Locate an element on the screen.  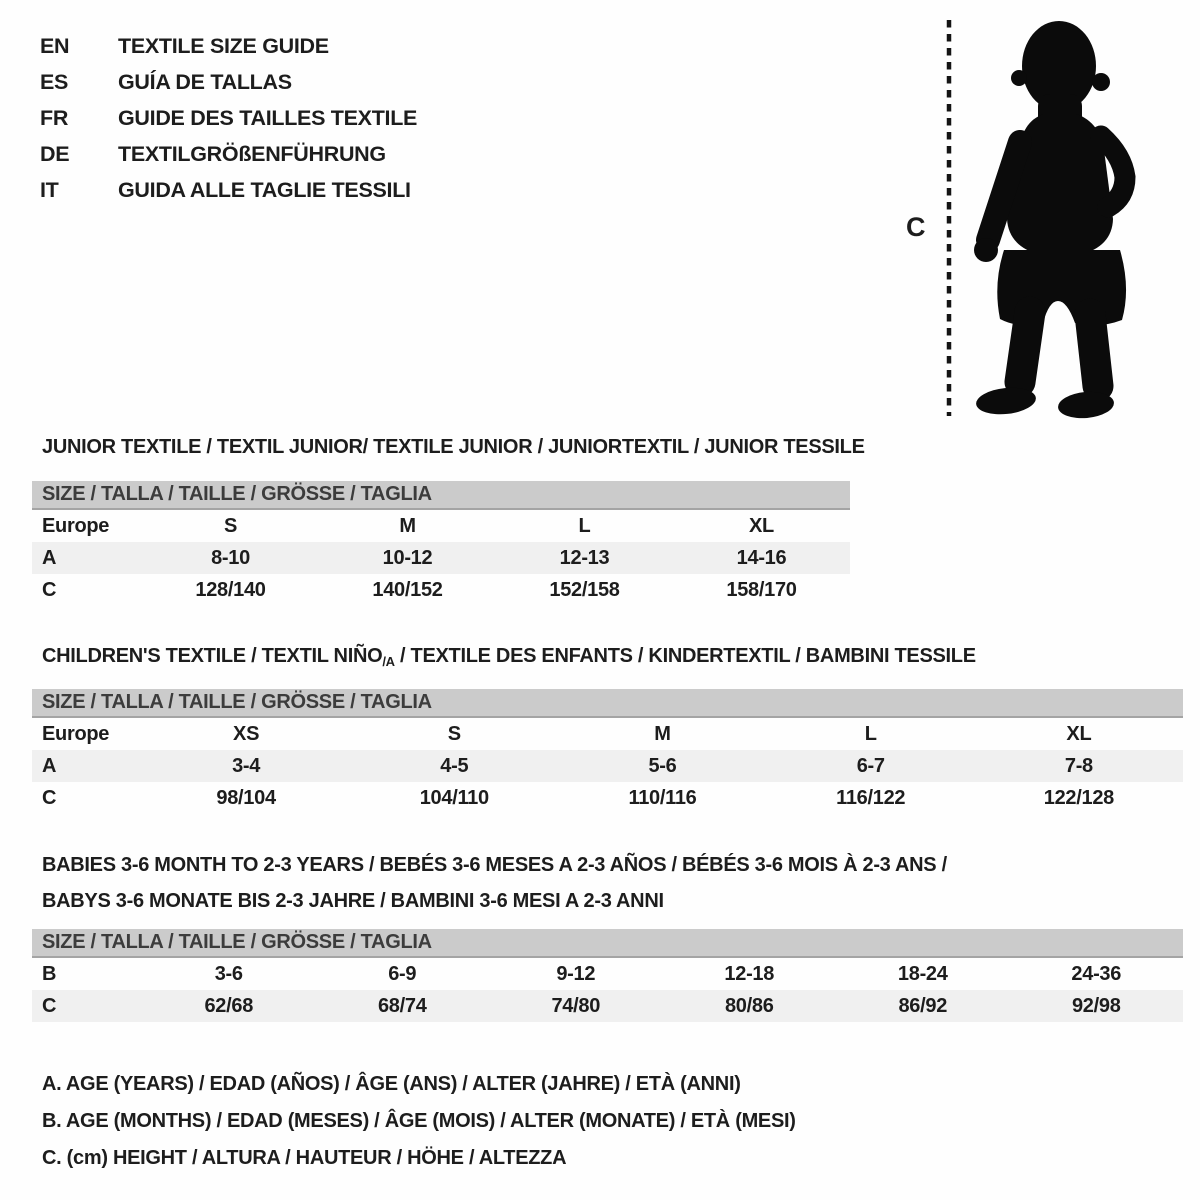
language-row-es: ES GUÍA DE TALLAS is located at coordinates (228, 82).